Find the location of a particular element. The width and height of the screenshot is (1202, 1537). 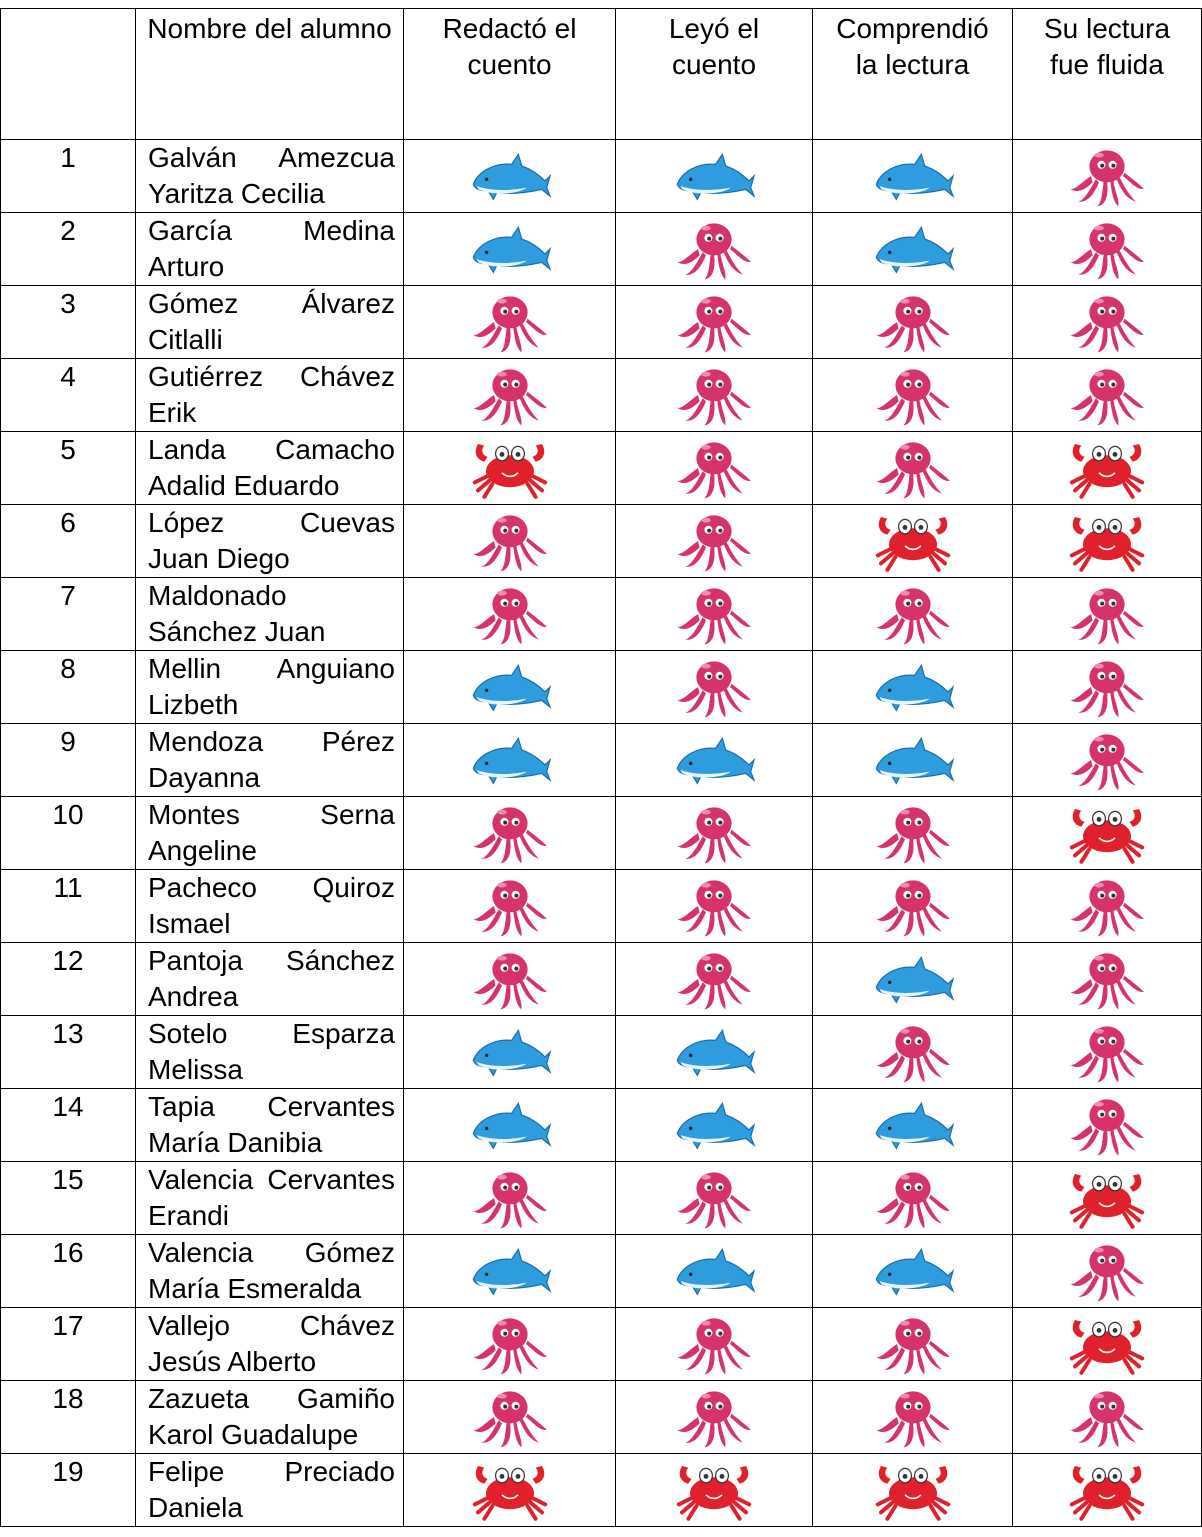

table-row: 7 Maldonado Sánchez Juan is located at coordinates (601, 614).